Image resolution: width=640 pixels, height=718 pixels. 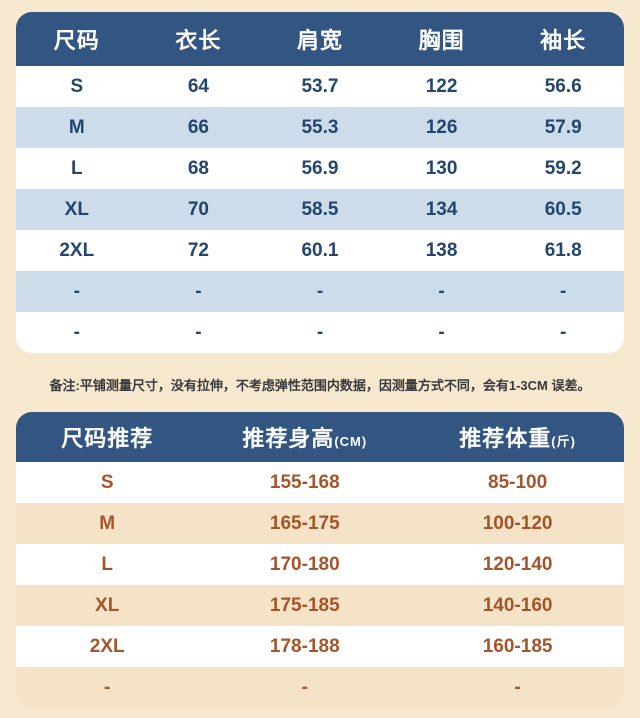 I want to click on table-cell: 122, so click(x=441, y=86).